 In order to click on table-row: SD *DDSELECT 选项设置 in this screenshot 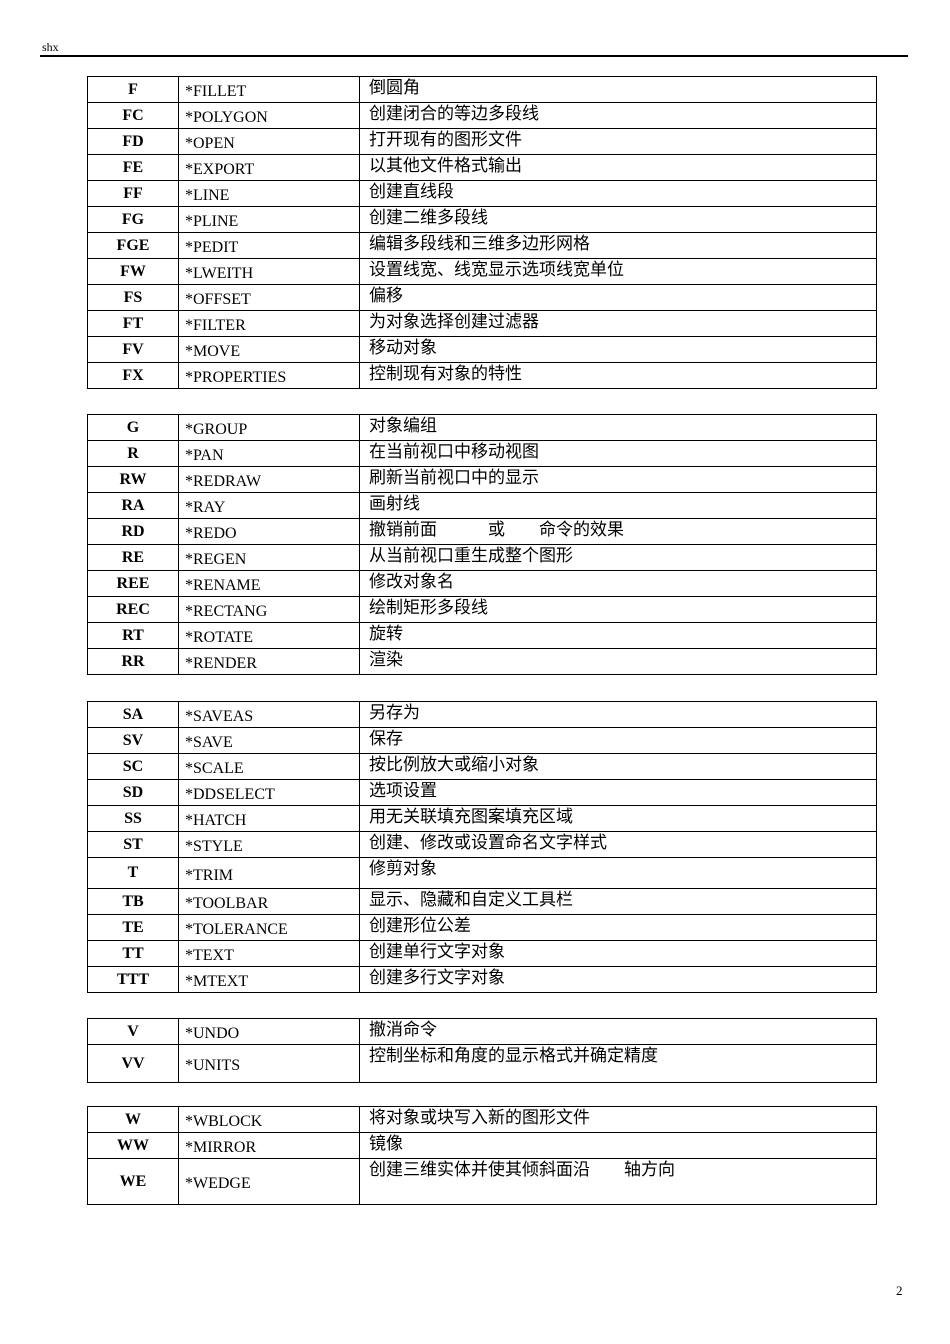, I will do `click(482, 792)`.